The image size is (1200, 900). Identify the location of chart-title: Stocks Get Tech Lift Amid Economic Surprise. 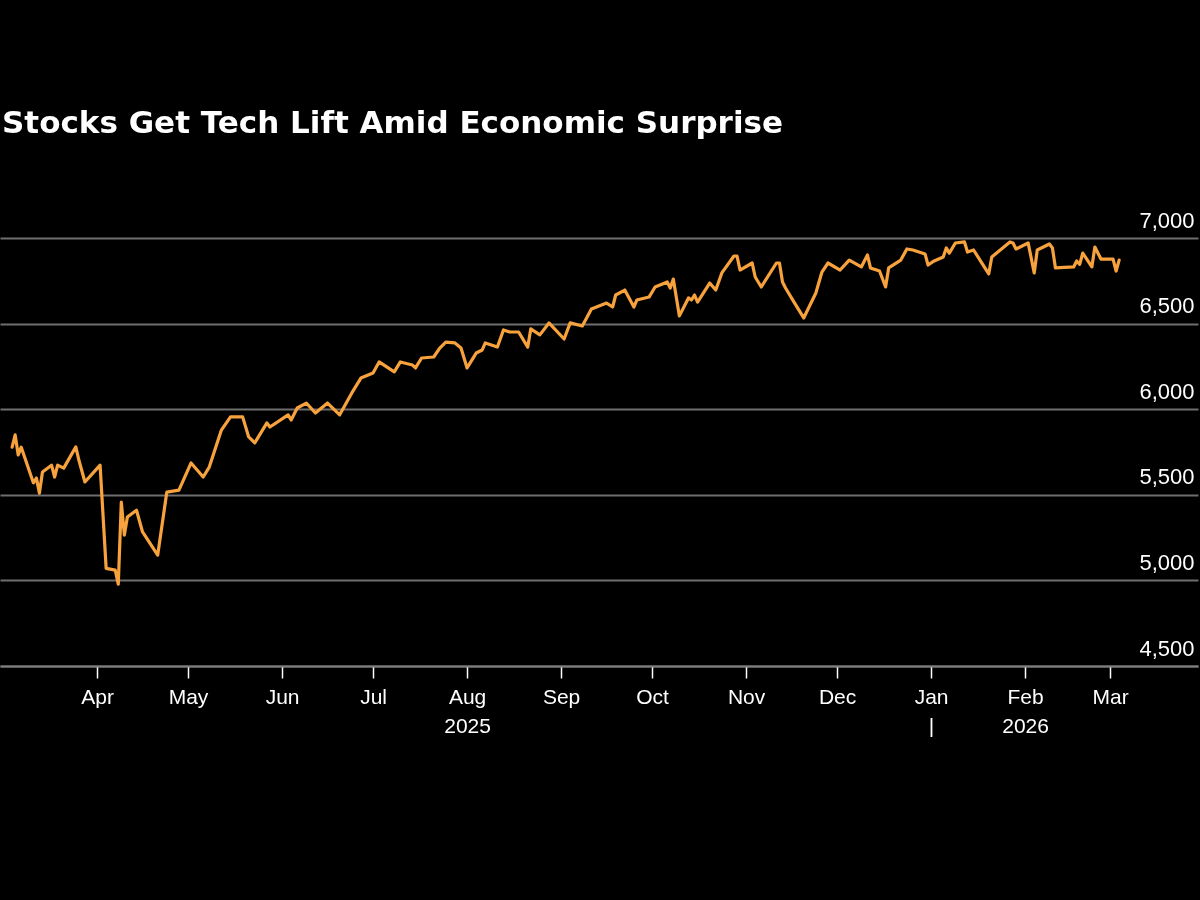
(393, 122).